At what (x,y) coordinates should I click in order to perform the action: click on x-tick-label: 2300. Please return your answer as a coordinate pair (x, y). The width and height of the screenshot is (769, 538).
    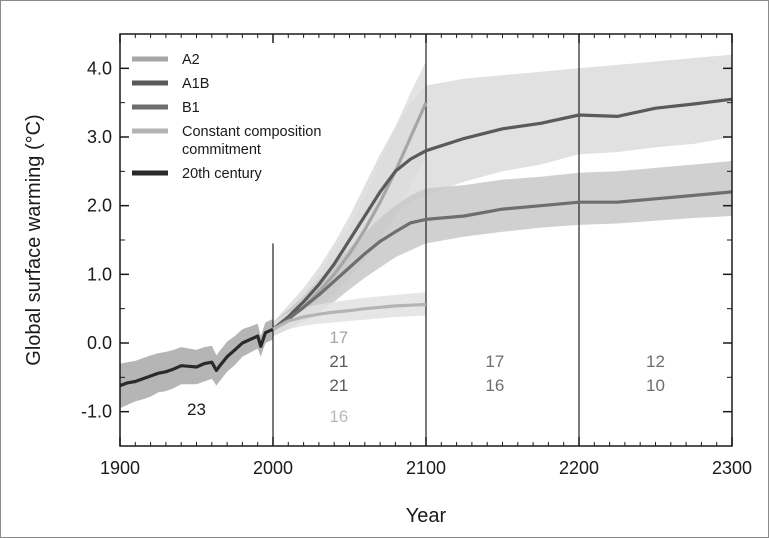
    Looking at the image, I should click on (732, 468).